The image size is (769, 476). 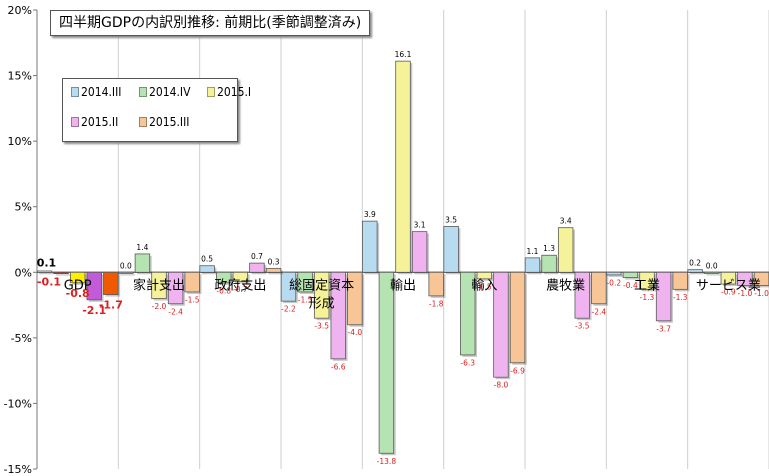 I want to click on legend-item: 2015.I, so click(x=229, y=92).